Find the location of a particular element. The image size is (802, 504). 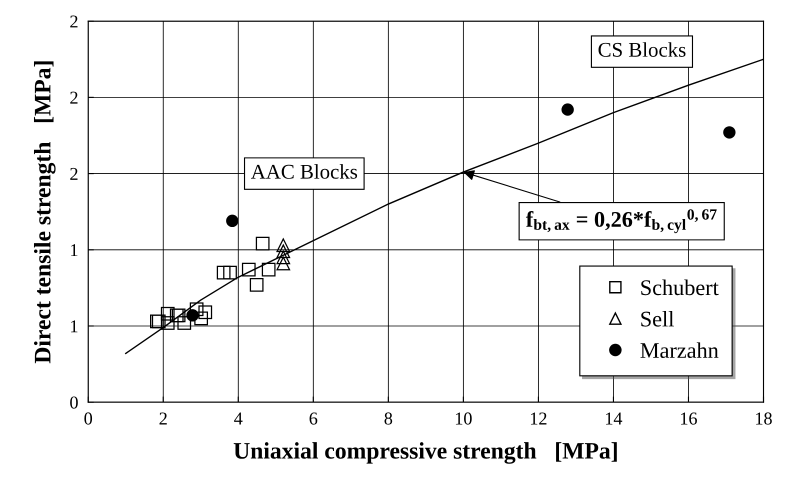

x-tick-label: 6 is located at coordinates (314, 418).